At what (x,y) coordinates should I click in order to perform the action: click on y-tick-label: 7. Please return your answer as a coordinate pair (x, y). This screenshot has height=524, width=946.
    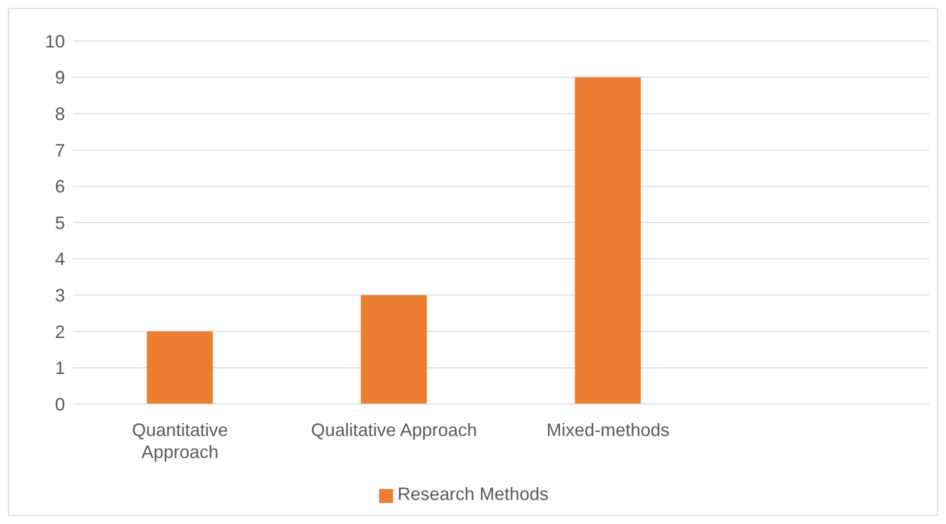
    Looking at the image, I should click on (59, 150).